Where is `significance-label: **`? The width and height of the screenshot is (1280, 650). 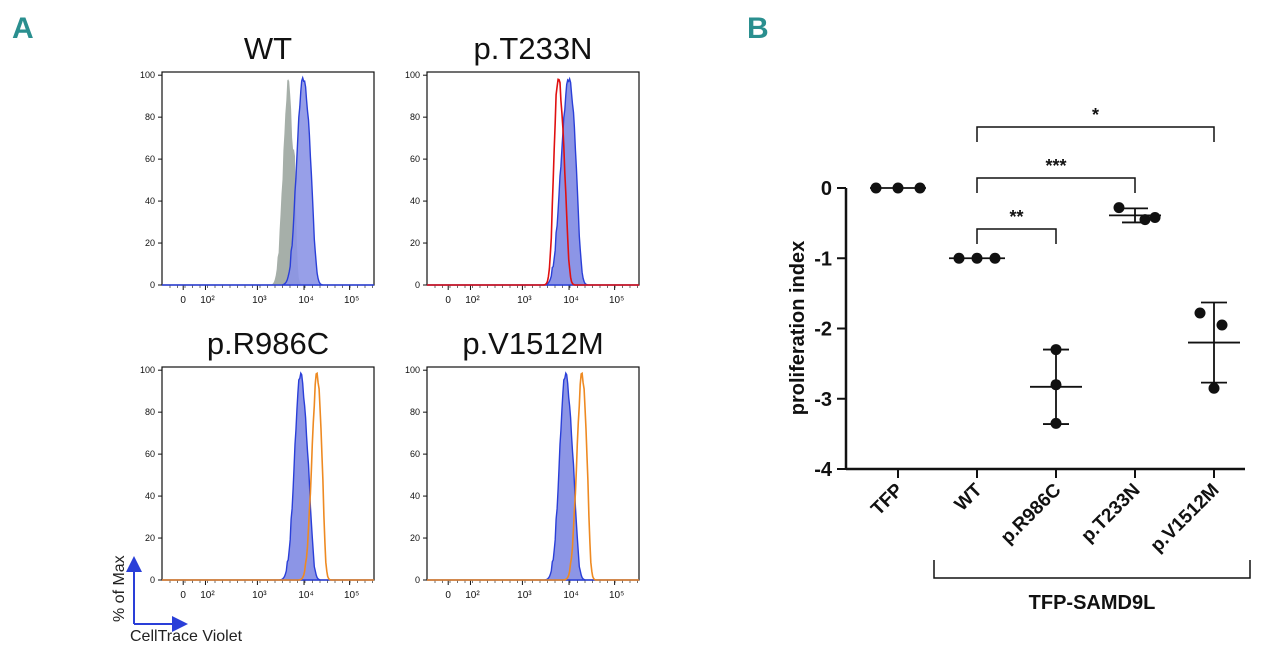 significance-label: ** is located at coordinates (1016, 217).